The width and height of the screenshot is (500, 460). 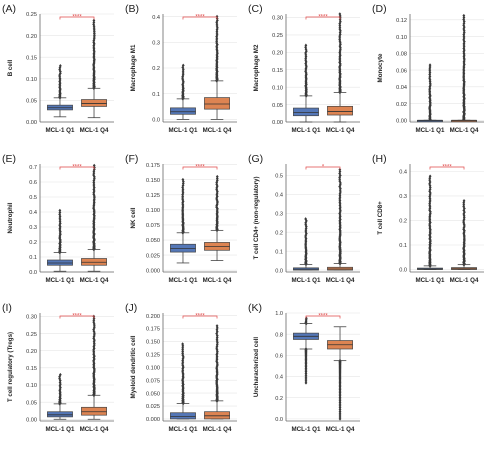 I want to click on panel-label: (I), so click(x=7, y=308).